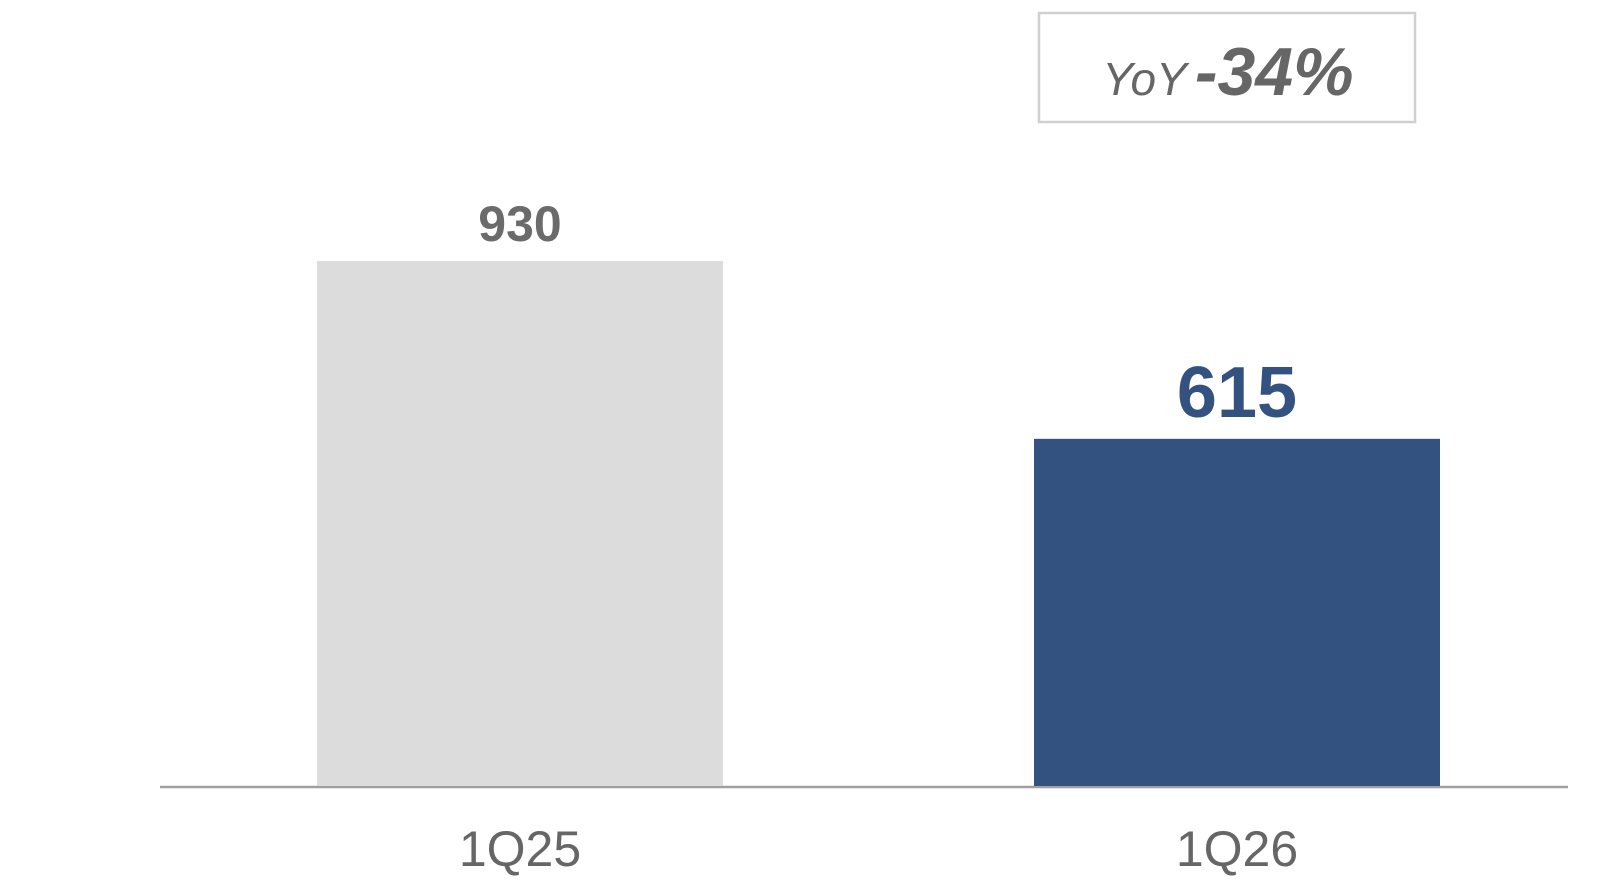 This screenshot has width=1600, height=896. Describe the element at coordinates (519, 224) in the screenshot. I see `value-label: 930` at that location.